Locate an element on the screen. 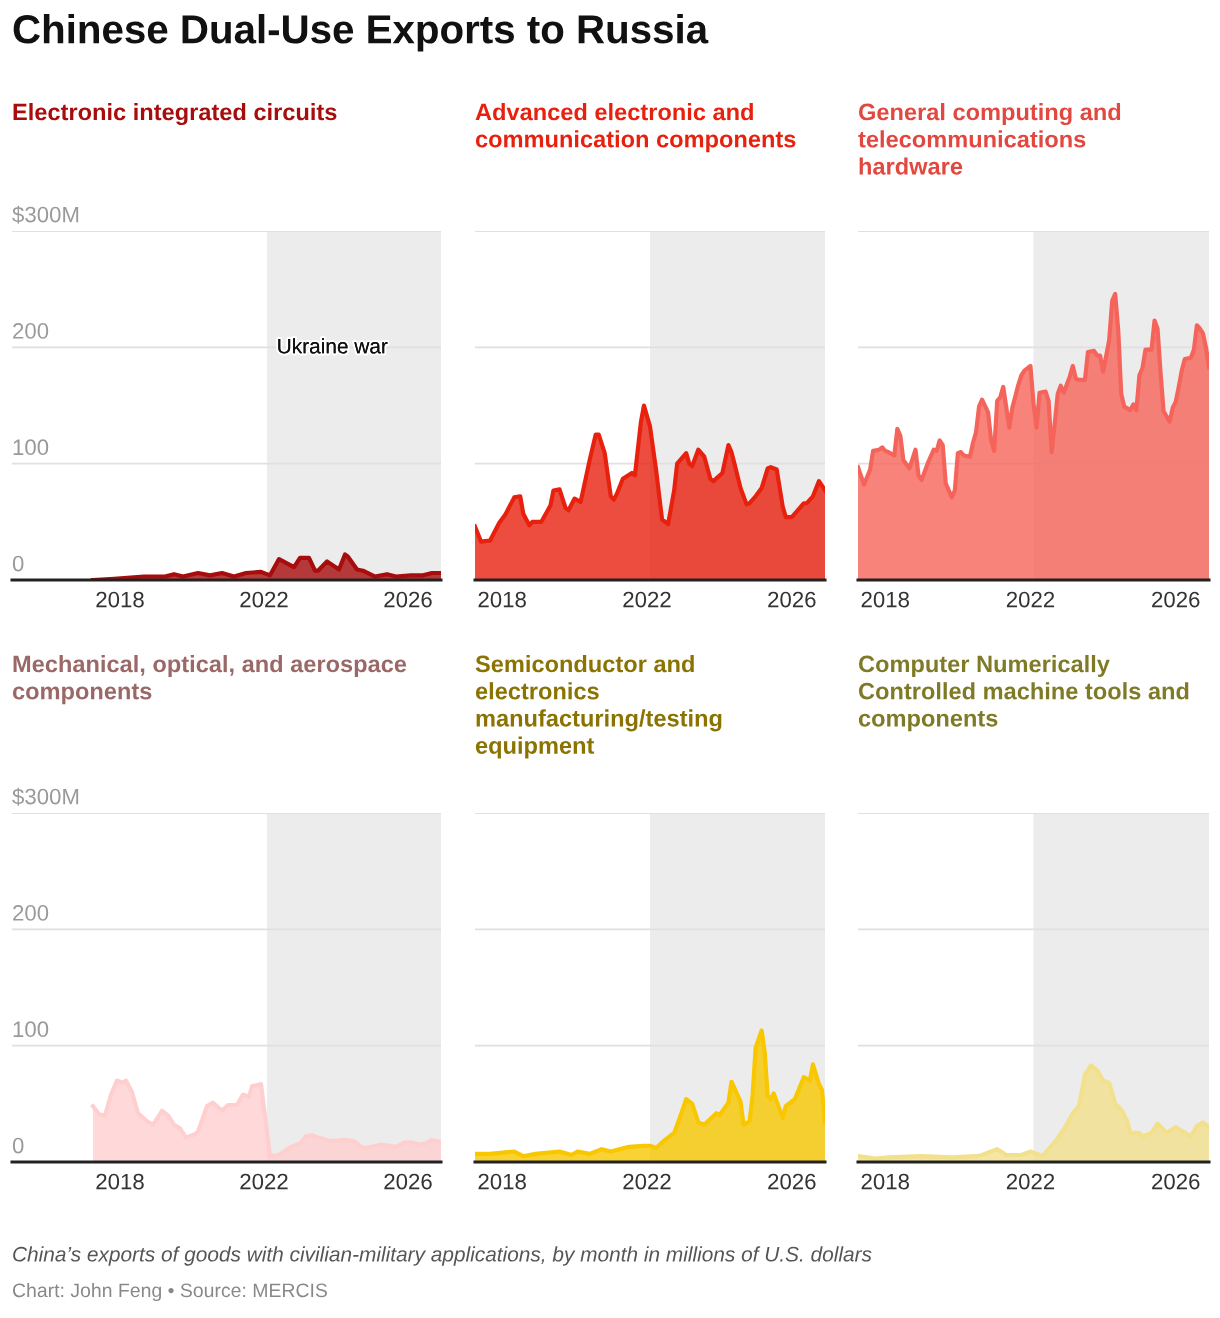 This screenshot has height=1318, width=1220. chart-title: Computer Numerically Controlled machine tools and components is located at coordinates (1023, 693).